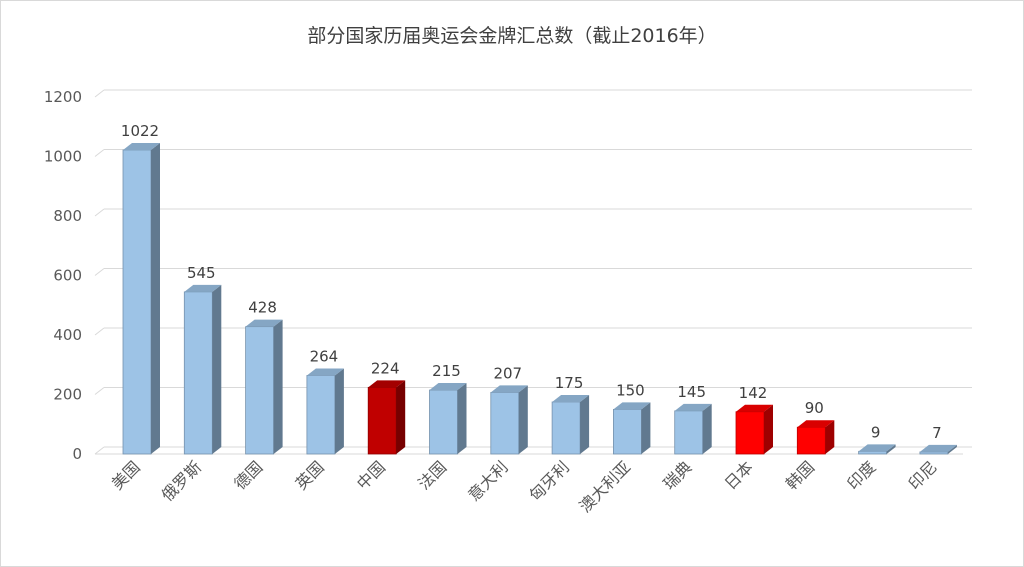  What do you see at coordinates (262, 308) in the screenshot?
I see `data-label: 428` at bounding box center [262, 308].